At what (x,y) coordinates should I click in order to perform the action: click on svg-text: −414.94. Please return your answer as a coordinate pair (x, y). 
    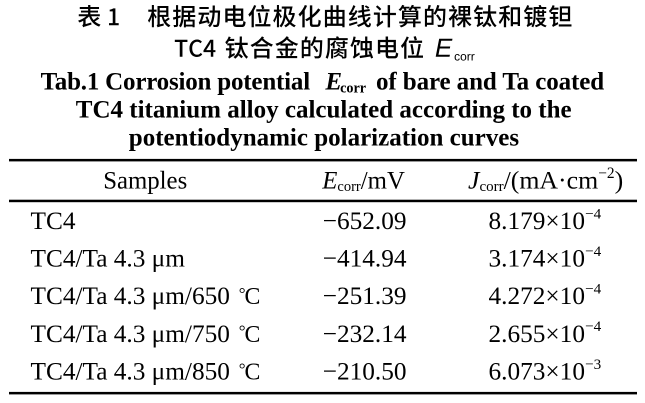
    Looking at the image, I should click on (365, 259).